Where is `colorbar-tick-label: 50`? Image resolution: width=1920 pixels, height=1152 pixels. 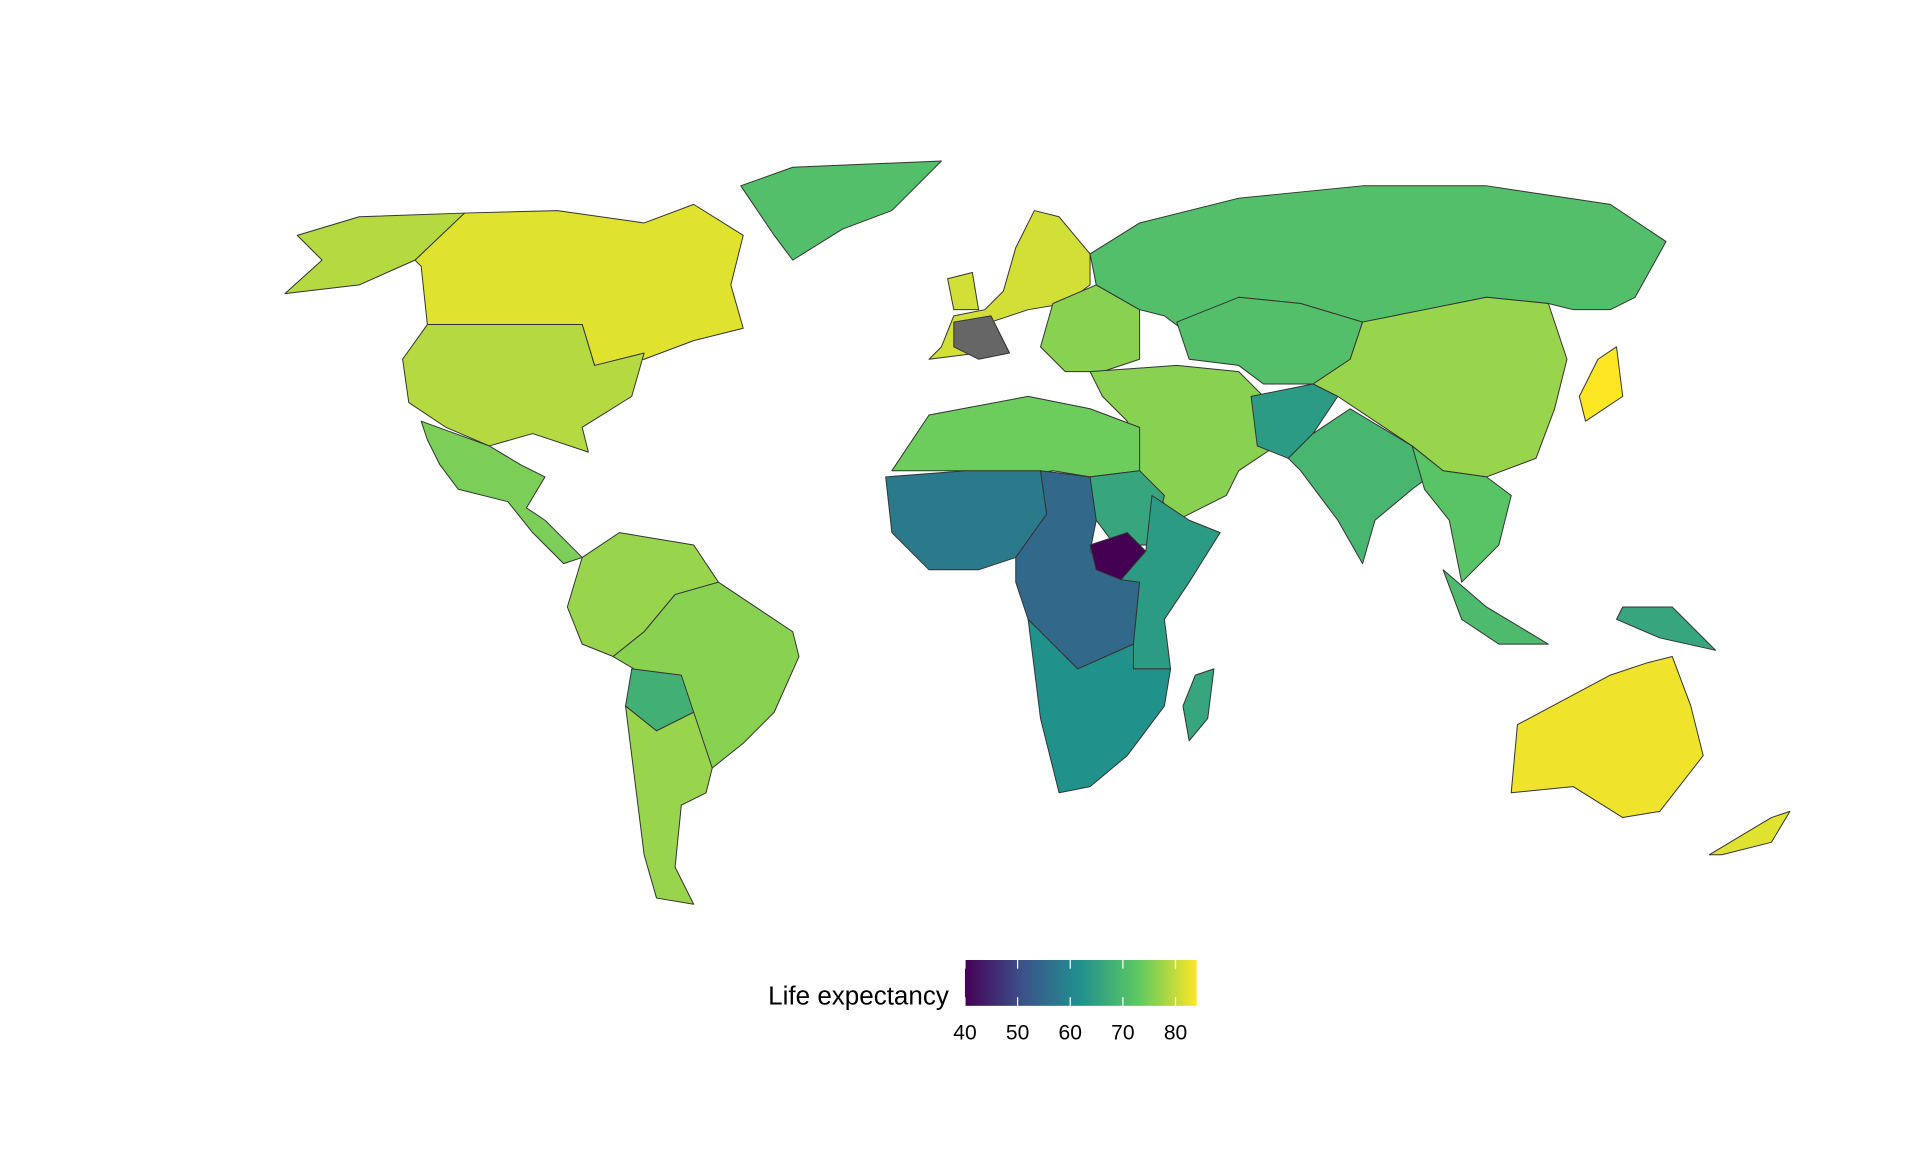 colorbar-tick-label: 50 is located at coordinates (1017, 1032).